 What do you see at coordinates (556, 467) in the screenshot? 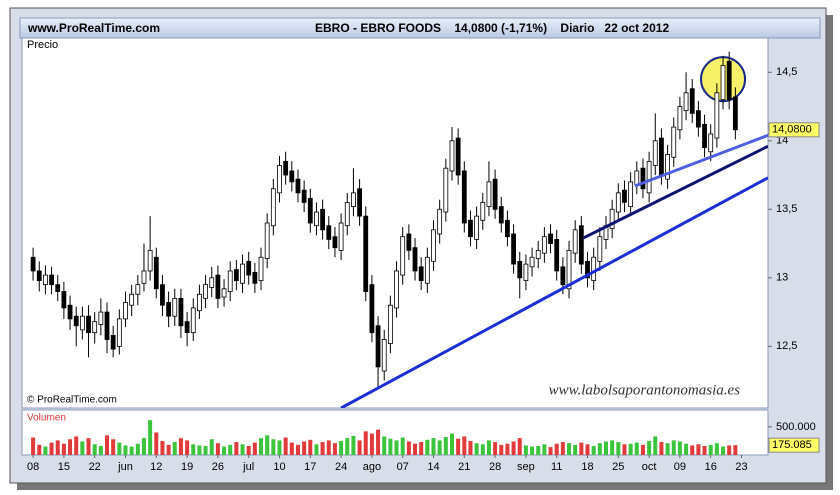
I see `x-tick-label: 11` at bounding box center [556, 467].